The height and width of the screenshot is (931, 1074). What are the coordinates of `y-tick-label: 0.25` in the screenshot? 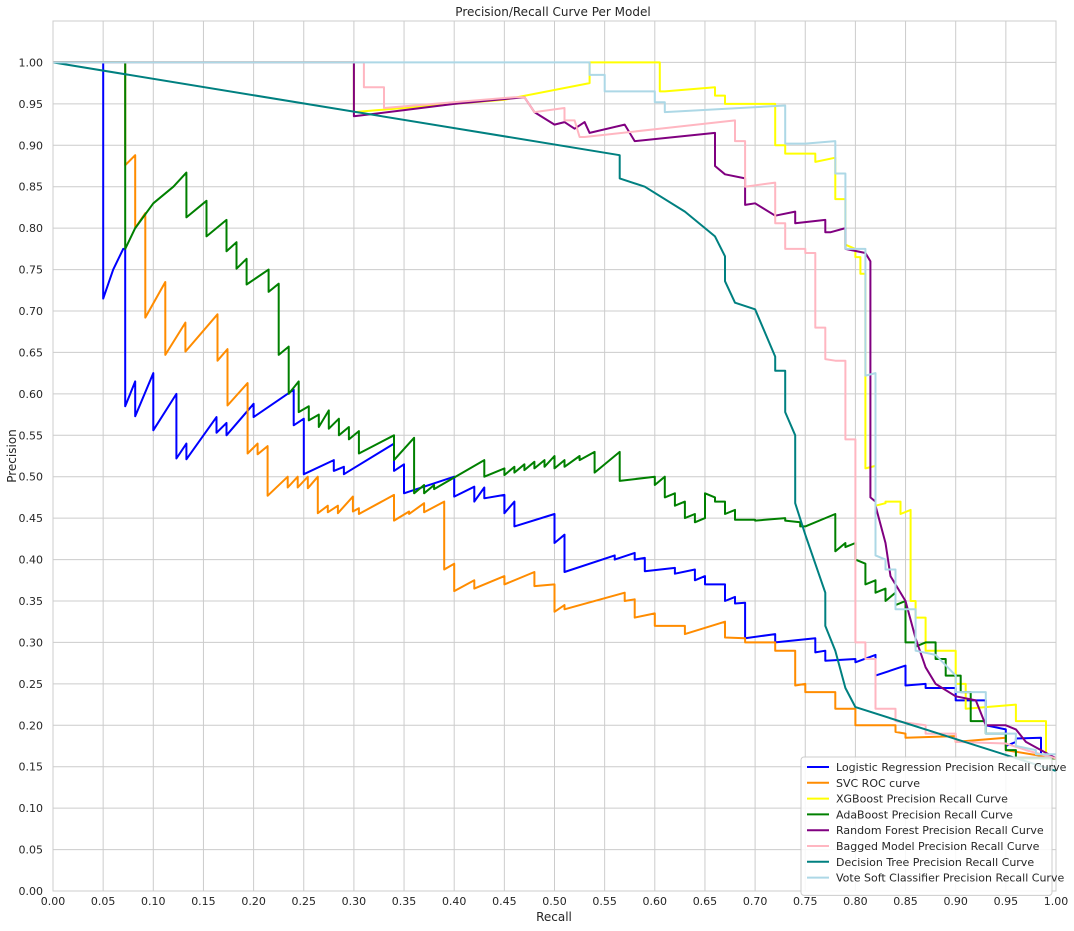 It's located at (31, 684).